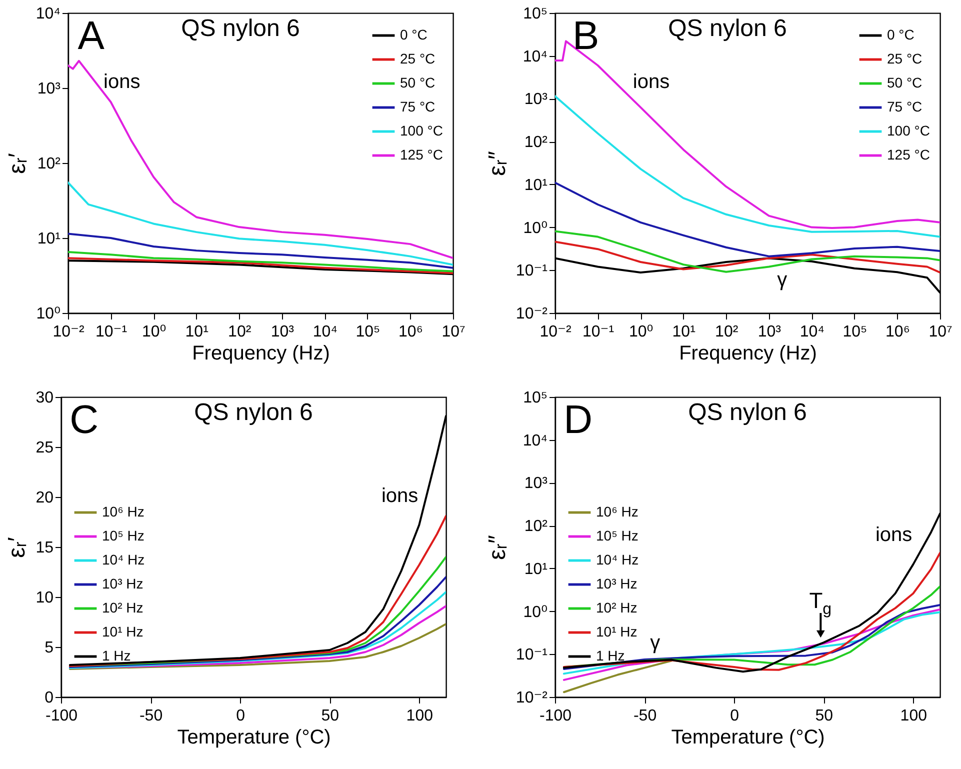  What do you see at coordinates (535, 228) in the screenshot?
I see `y-tick-label: 10⁰` at bounding box center [535, 228].